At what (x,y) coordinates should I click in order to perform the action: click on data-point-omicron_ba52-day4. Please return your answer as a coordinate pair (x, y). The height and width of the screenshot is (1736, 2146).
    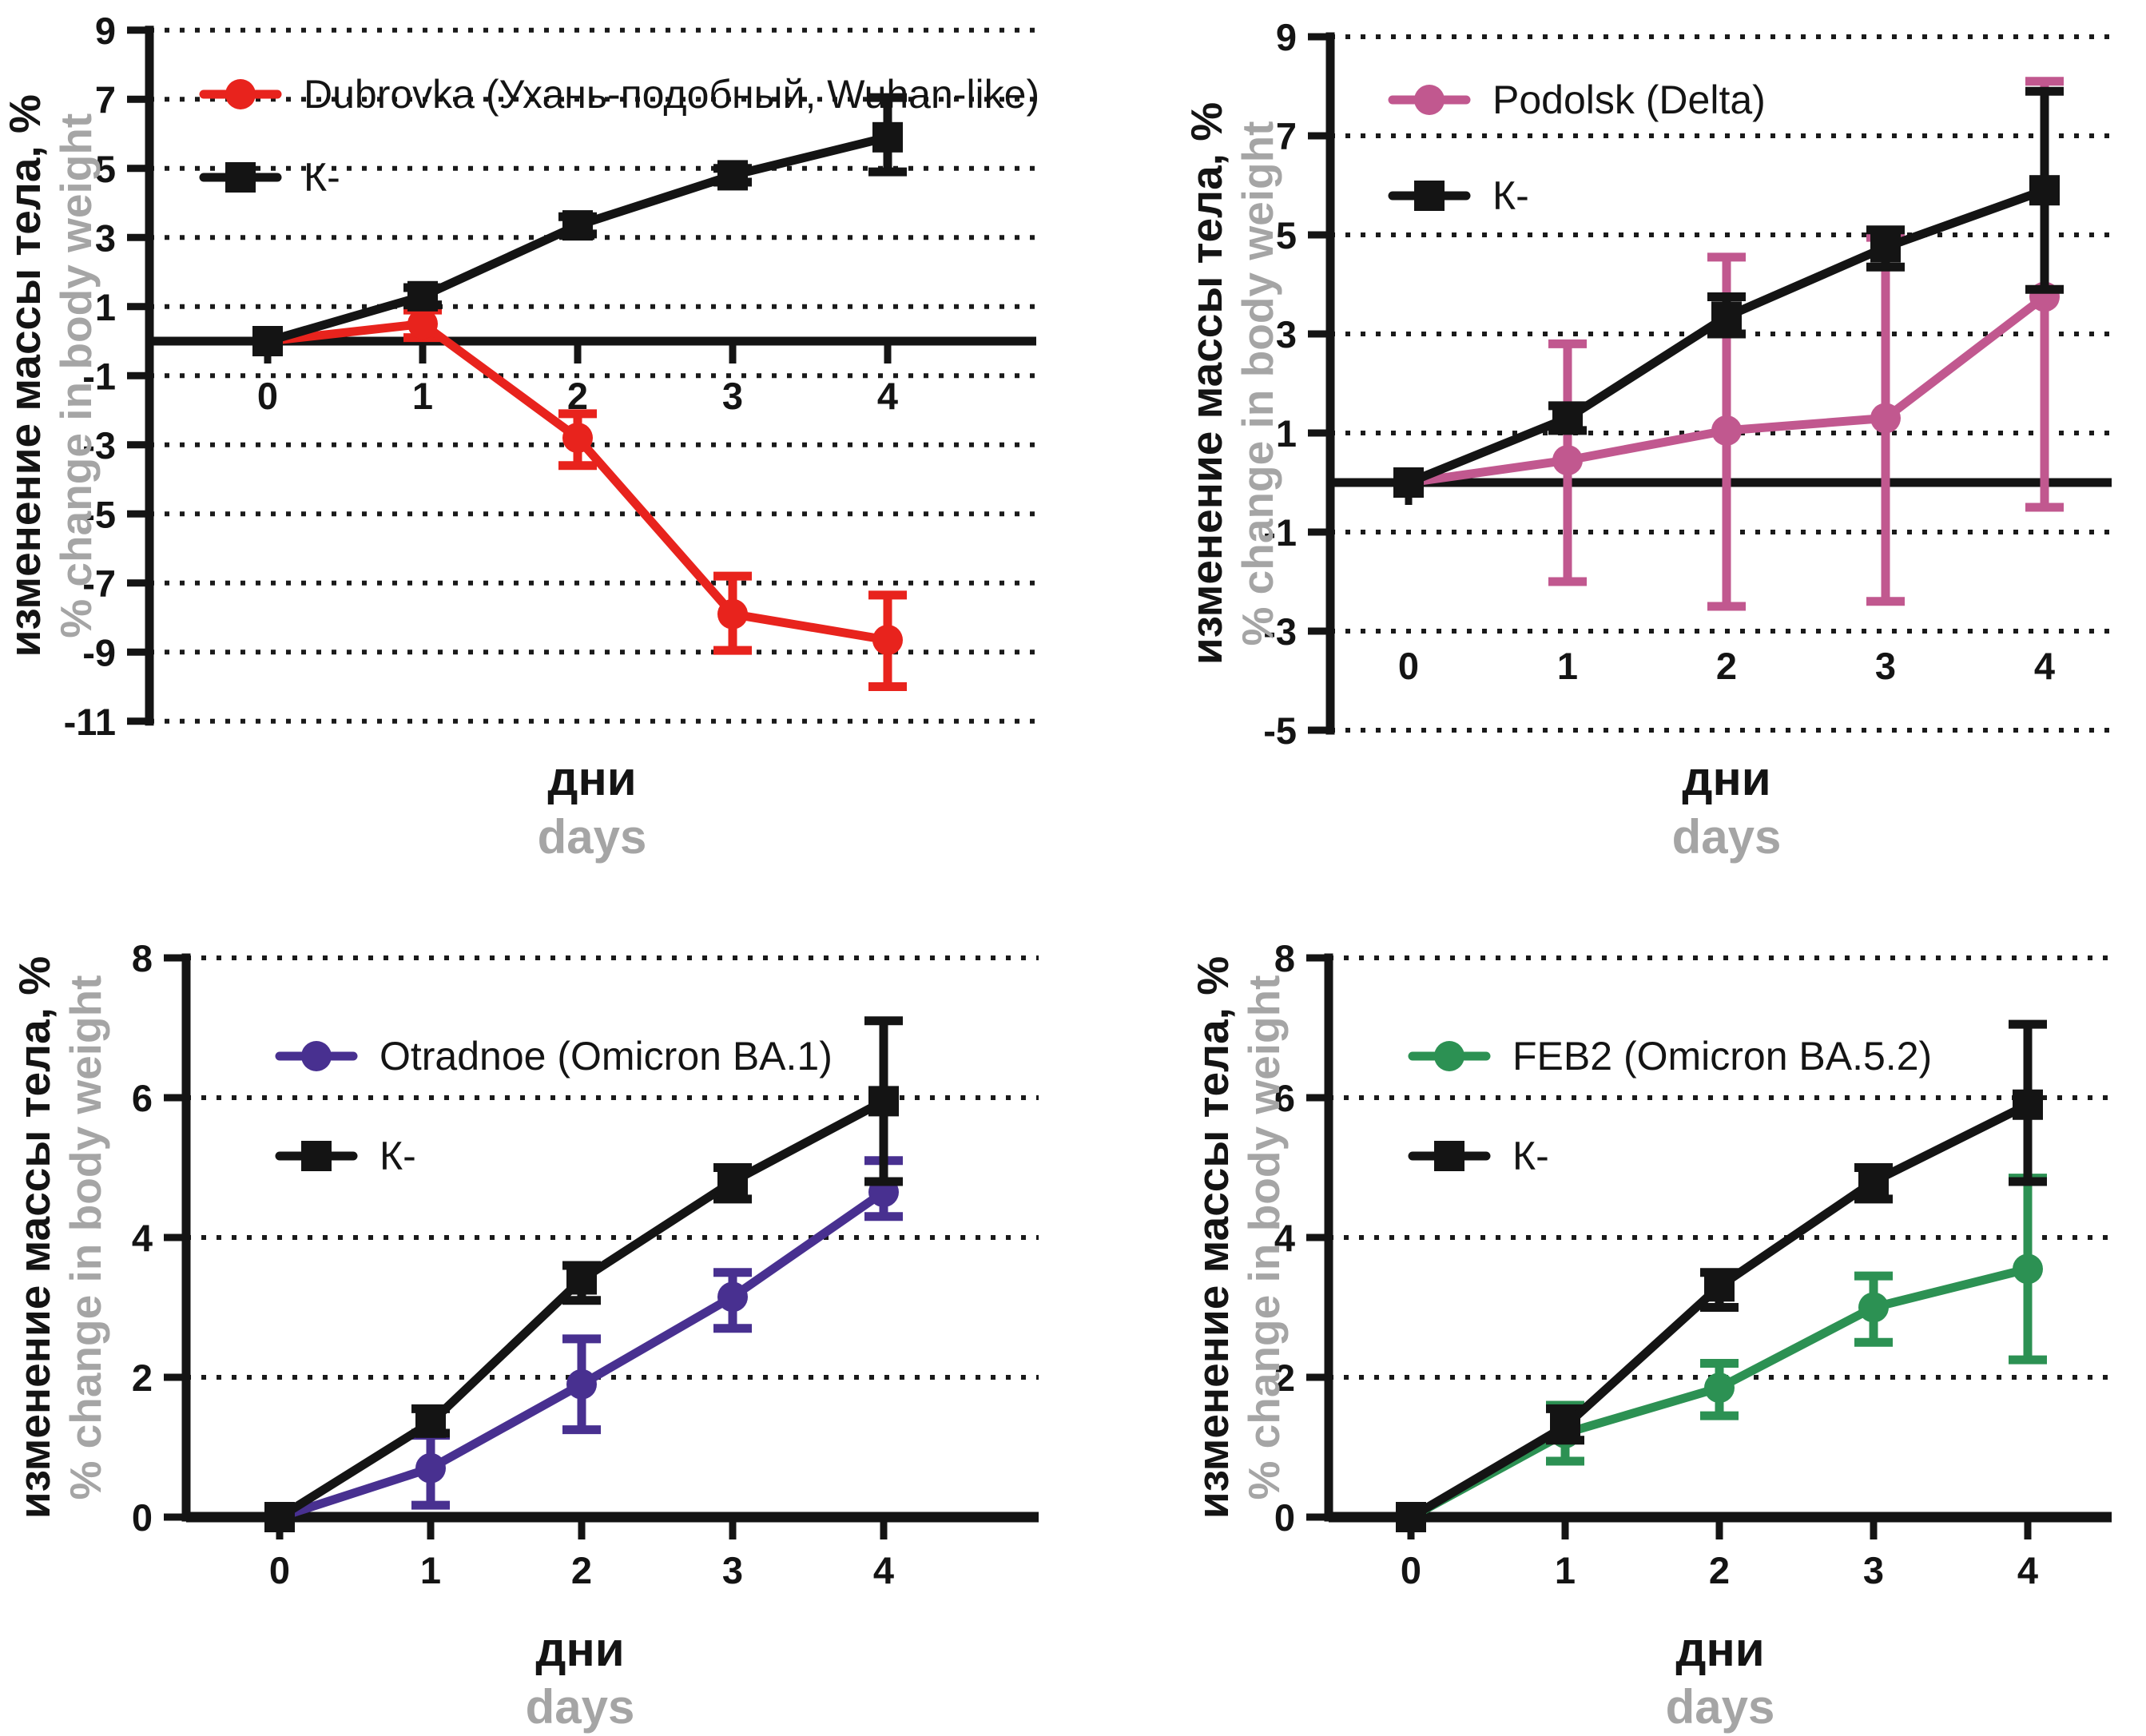
    Looking at the image, I should click on (2028, 1269).